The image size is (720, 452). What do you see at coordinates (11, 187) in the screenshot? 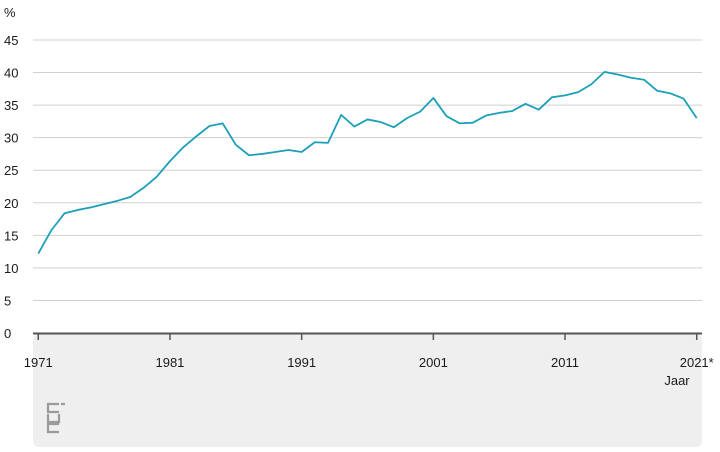
I see `y-tick-labels: 0 5 10 15 20 25 30 35 40 45` at bounding box center [11, 187].